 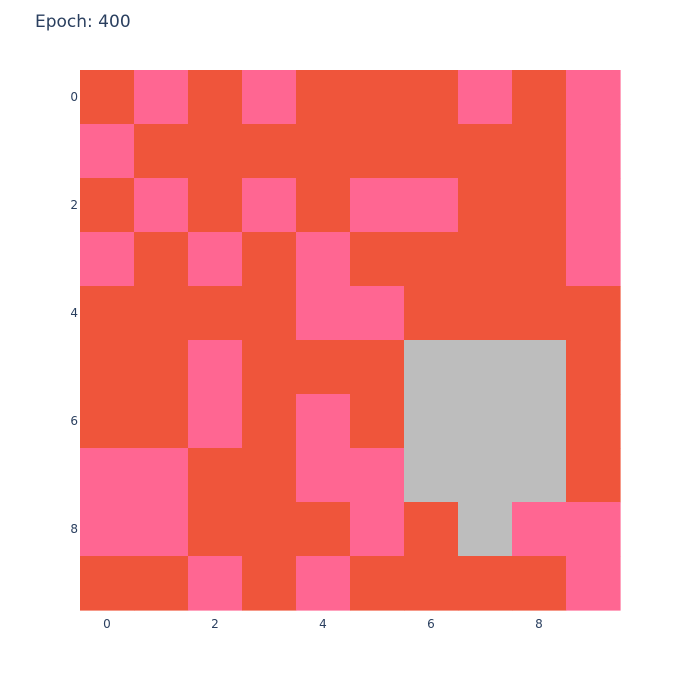 I want to click on y-tick-label: 8, so click(x=74, y=529).